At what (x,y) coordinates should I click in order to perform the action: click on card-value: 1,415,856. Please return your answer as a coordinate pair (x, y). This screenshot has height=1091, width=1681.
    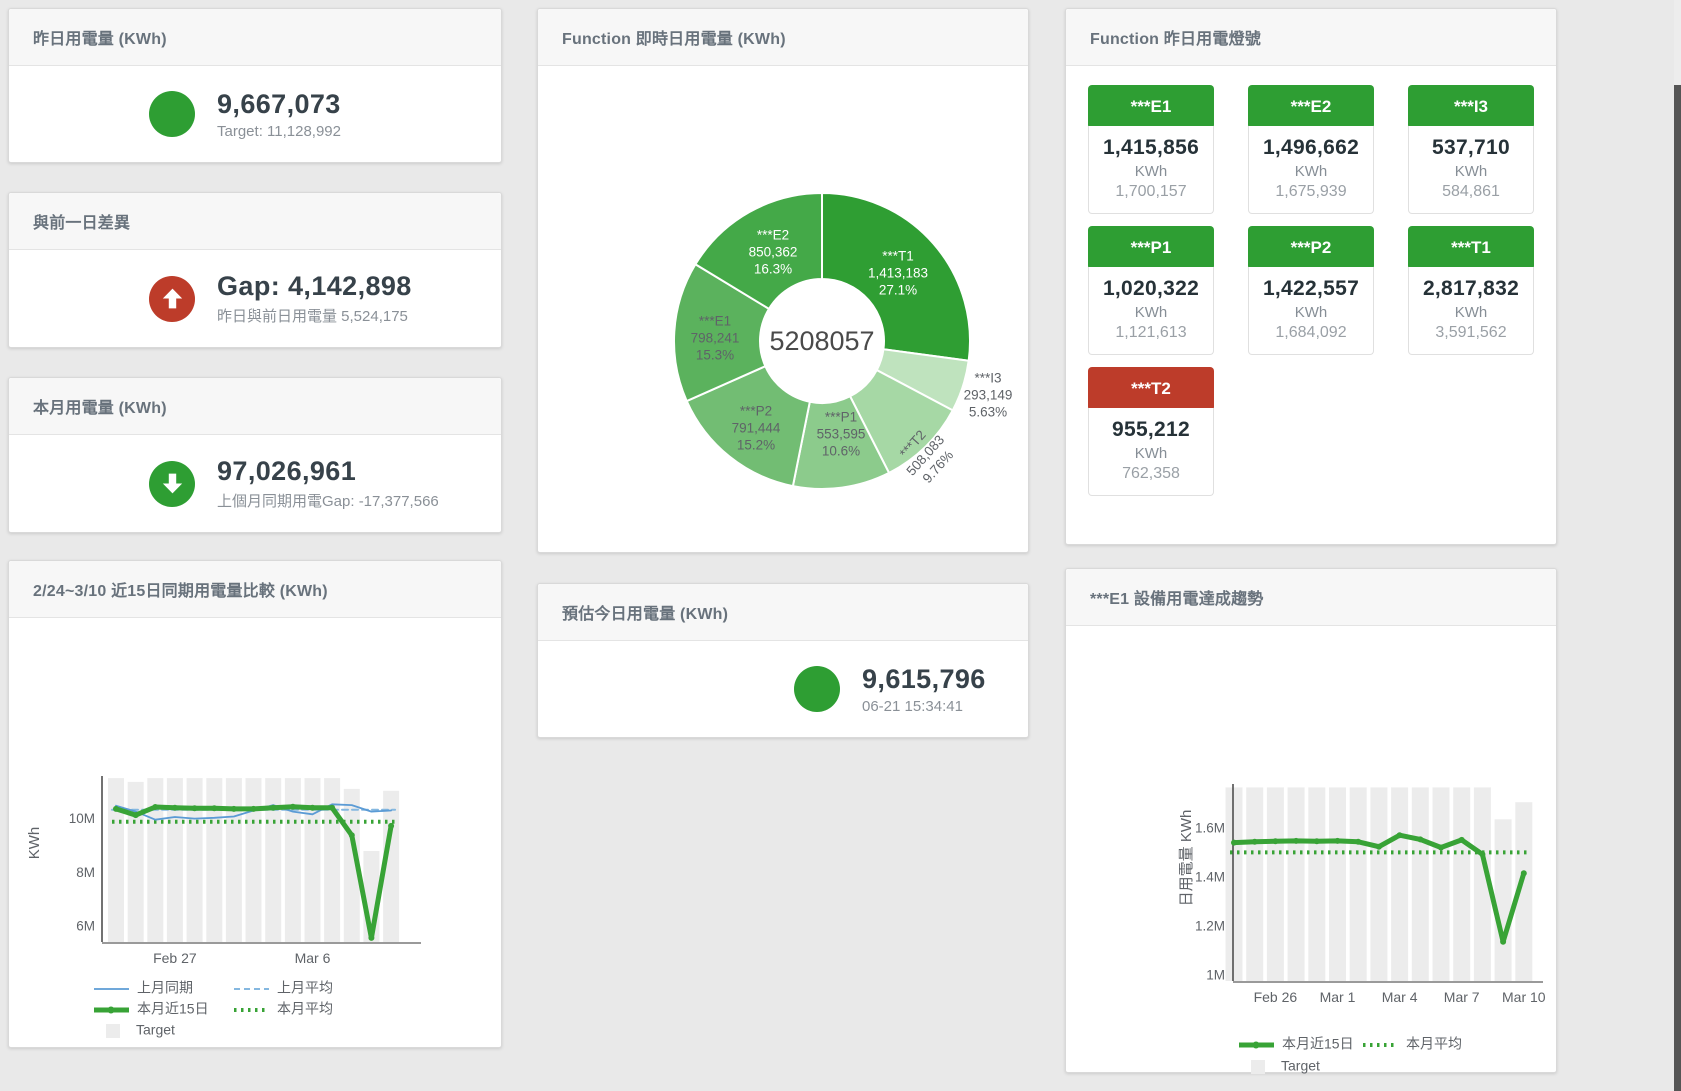
    Looking at the image, I should click on (1151, 147).